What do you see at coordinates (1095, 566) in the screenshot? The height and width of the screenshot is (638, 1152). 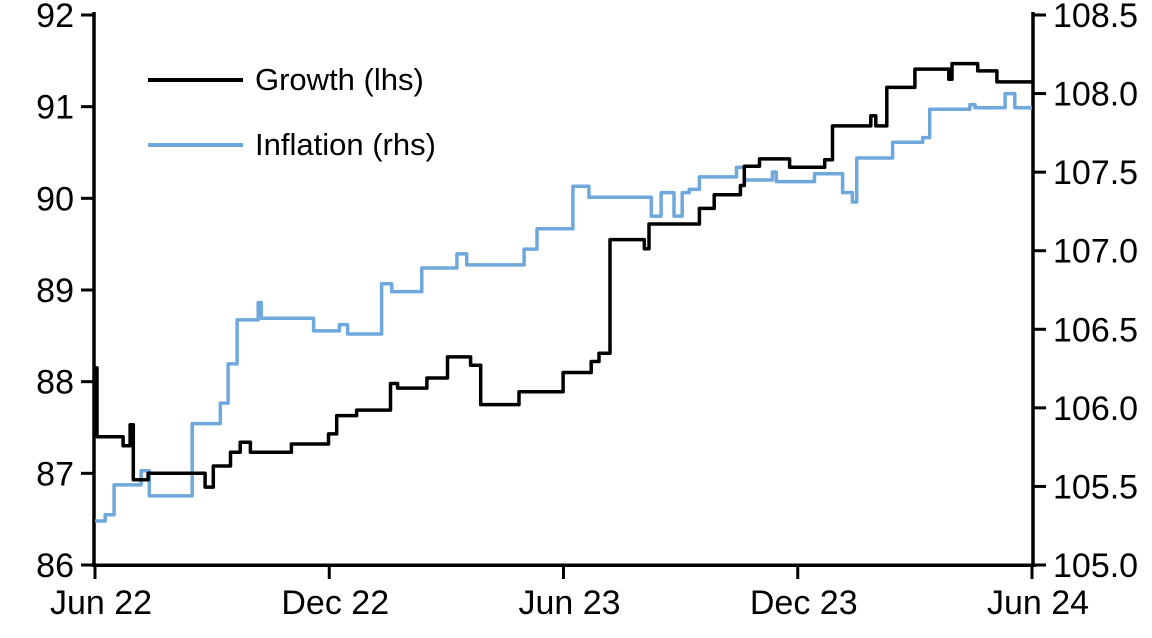 I see `right-axis-tick-label: 105.0` at bounding box center [1095, 566].